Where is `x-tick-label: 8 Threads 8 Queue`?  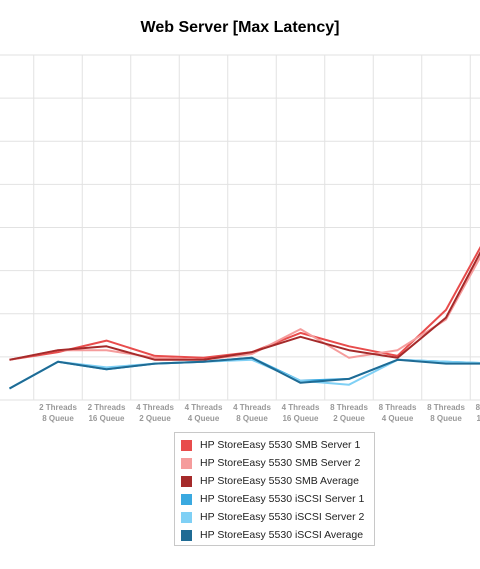 x-tick-label: 8 Threads 8 Queue is located at coordinates (446, 413).